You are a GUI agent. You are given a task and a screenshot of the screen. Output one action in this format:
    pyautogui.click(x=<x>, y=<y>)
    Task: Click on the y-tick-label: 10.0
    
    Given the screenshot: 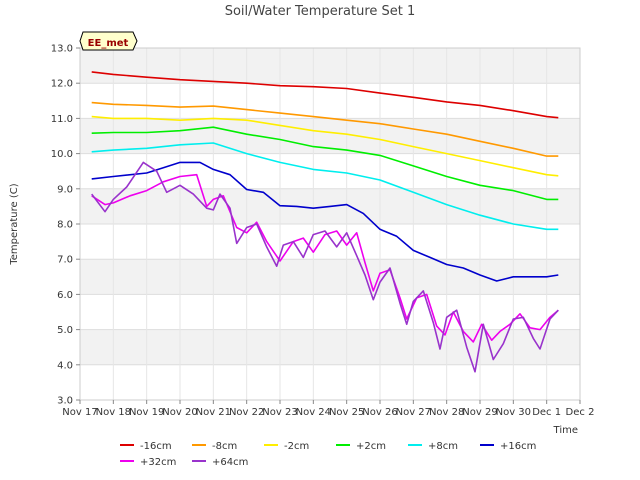 What is the action you would take?
    pyautogui.click(x=62, y=154)
    